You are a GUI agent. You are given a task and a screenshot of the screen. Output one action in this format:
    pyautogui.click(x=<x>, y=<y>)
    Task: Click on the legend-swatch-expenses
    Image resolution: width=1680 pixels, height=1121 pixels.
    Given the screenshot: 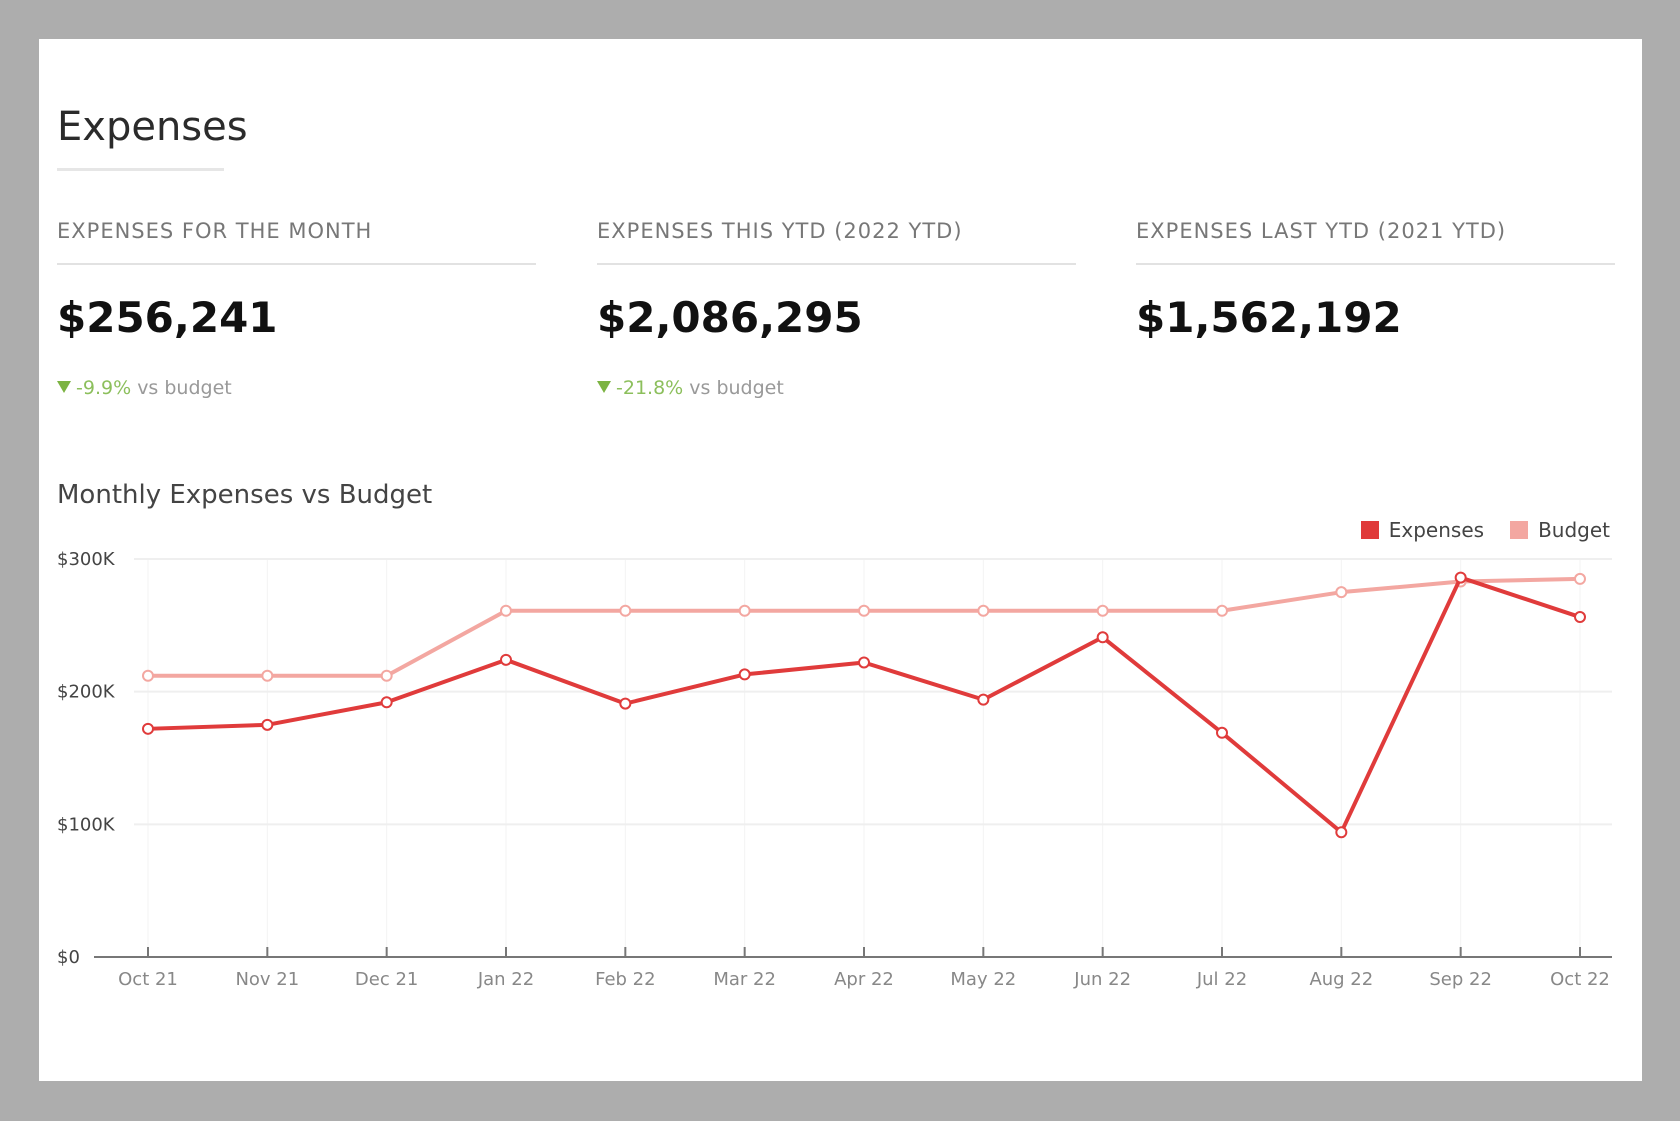 What is the action you would take?
    pyautogui.click(x=1369, y=530)
    